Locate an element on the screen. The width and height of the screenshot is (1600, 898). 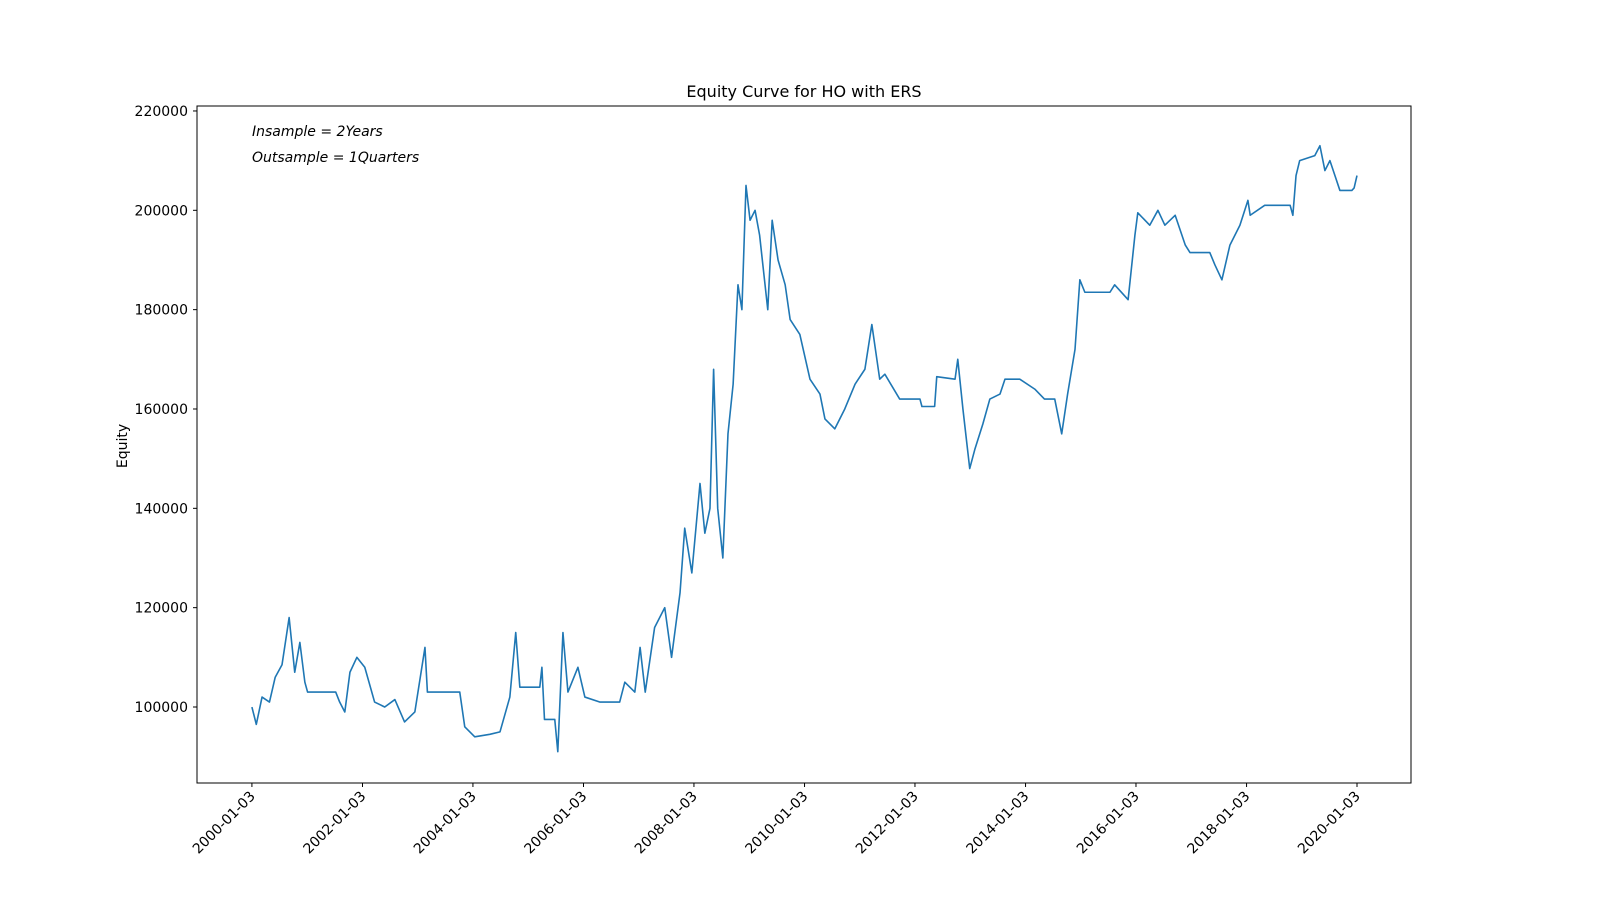
x-tick-label: 2016-01-03 is located at coordinates (1108, 823).